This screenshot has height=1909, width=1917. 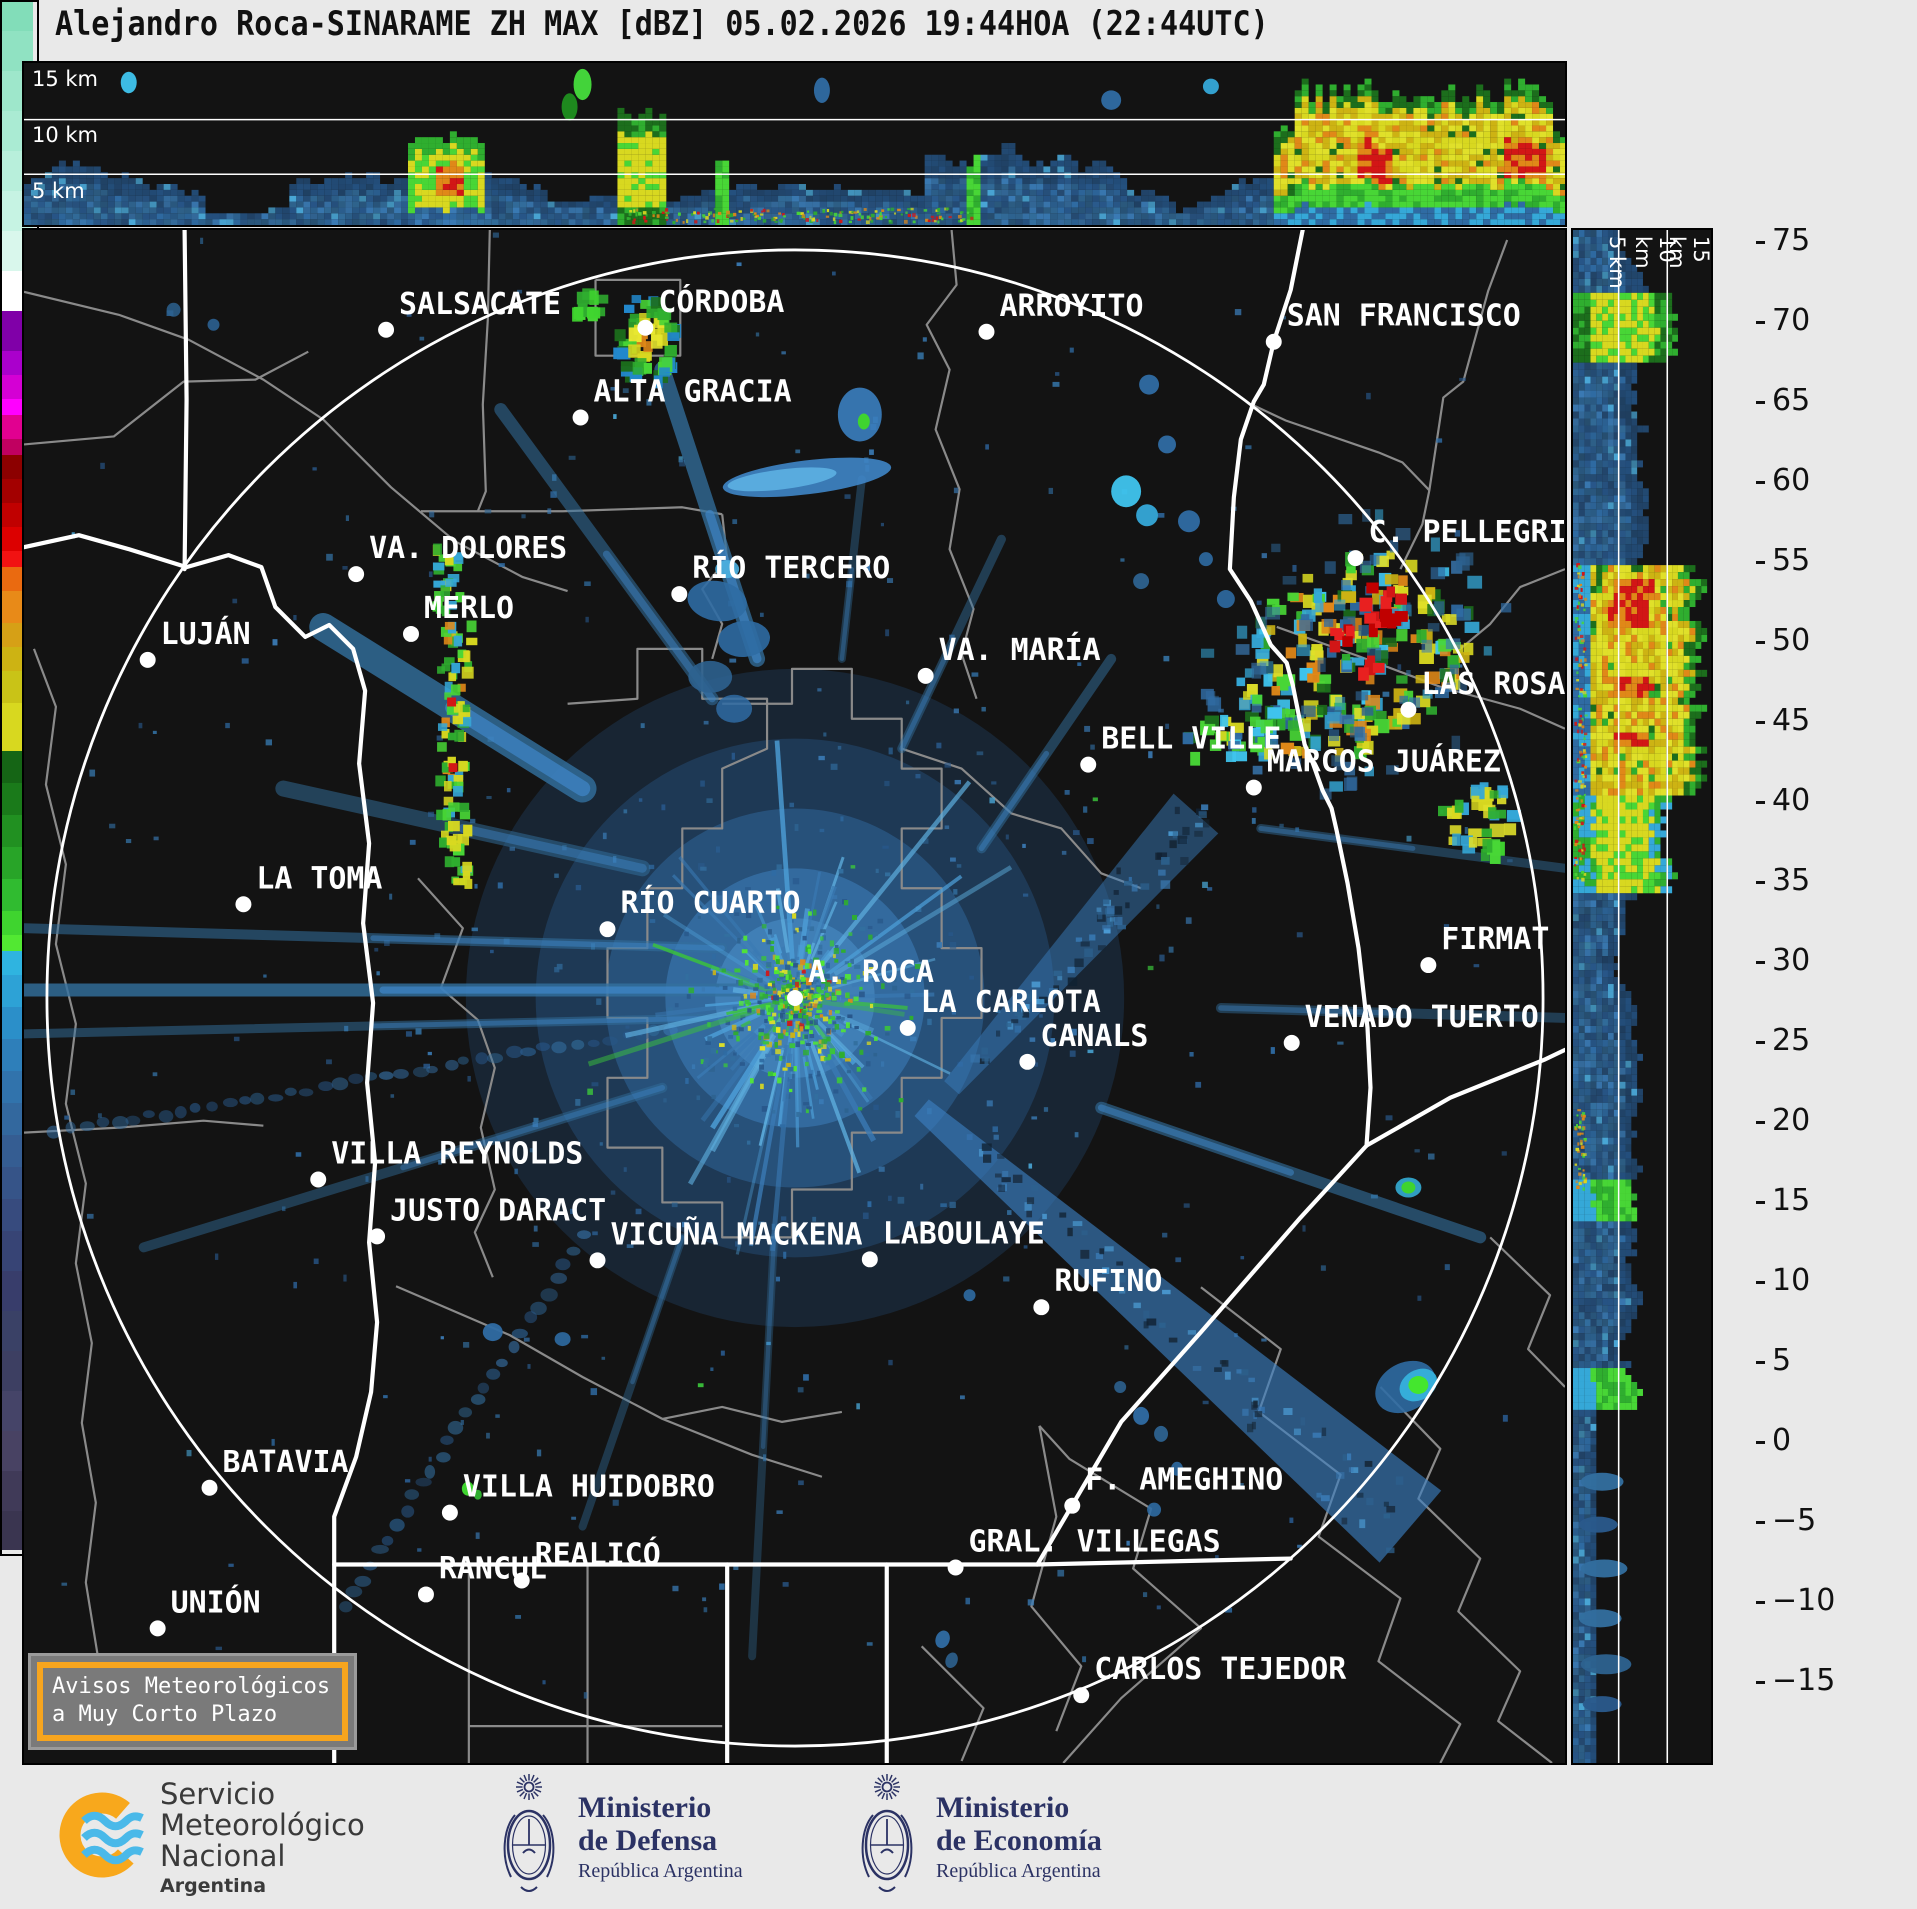 I want to click on city-marker-ARROYITO: ARROYITO, so click(x=1061, y=314).